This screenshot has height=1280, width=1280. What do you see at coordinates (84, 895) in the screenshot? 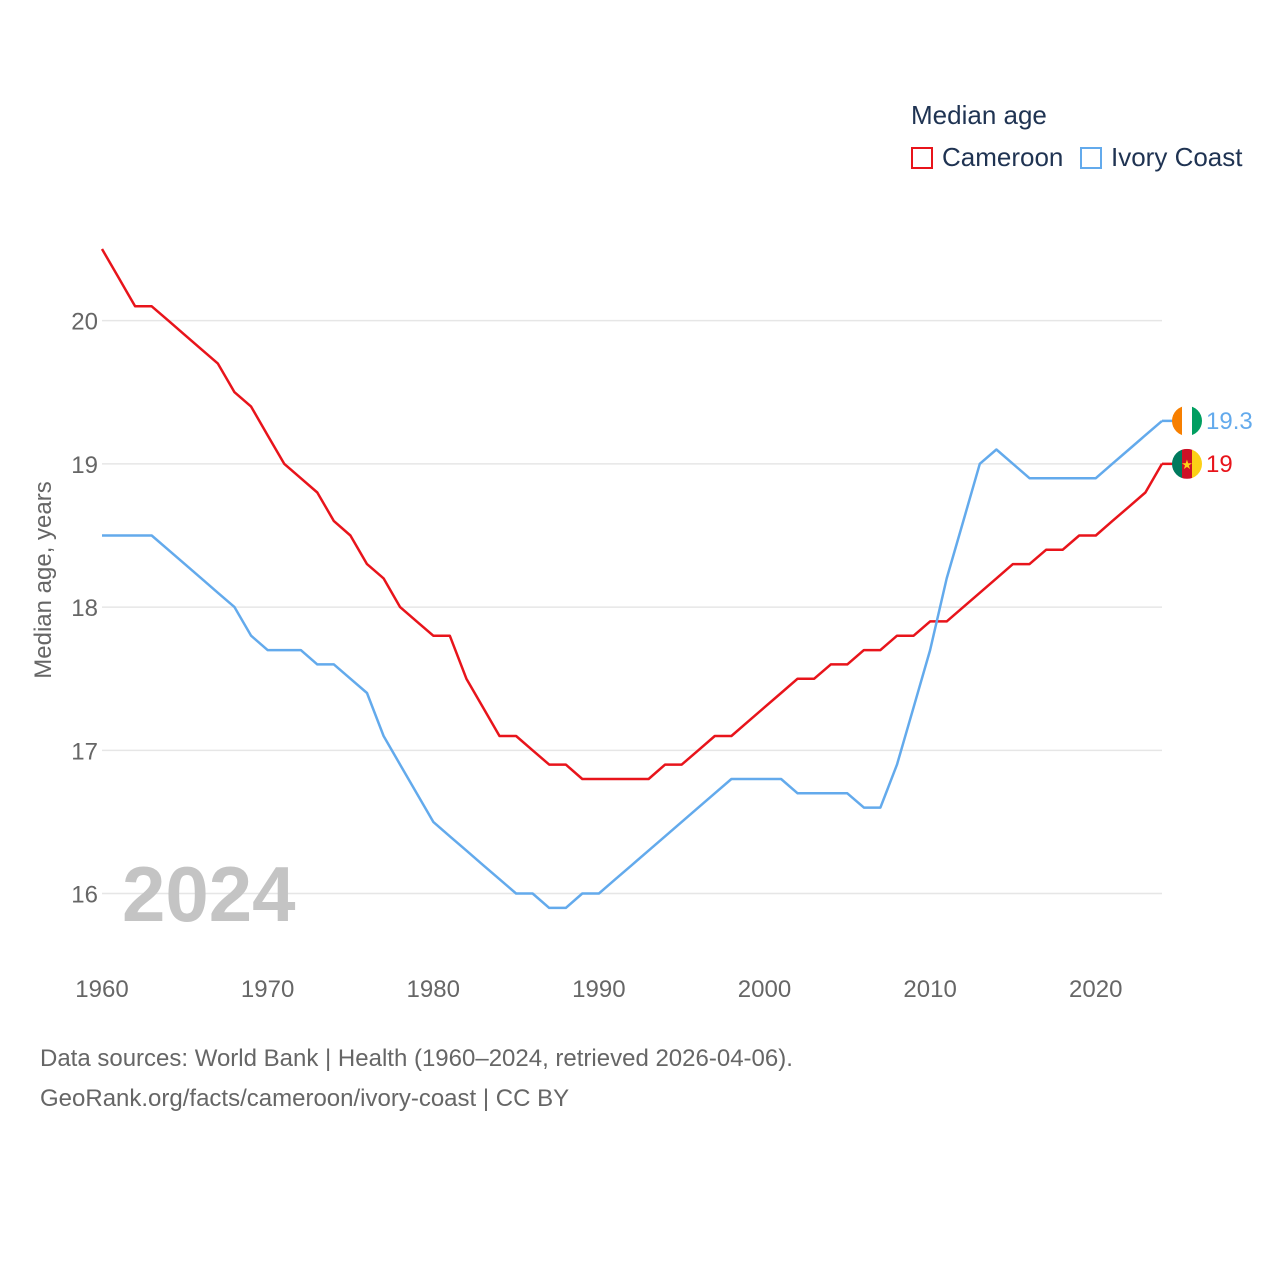
I see `y-tick-16: 16` at bounding box center [84, 895].